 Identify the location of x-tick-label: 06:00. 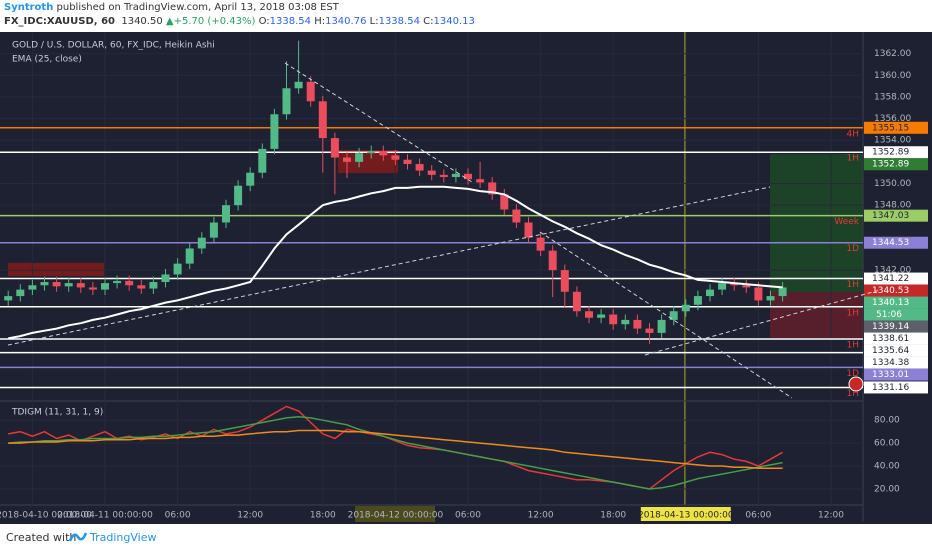
(468, 516).